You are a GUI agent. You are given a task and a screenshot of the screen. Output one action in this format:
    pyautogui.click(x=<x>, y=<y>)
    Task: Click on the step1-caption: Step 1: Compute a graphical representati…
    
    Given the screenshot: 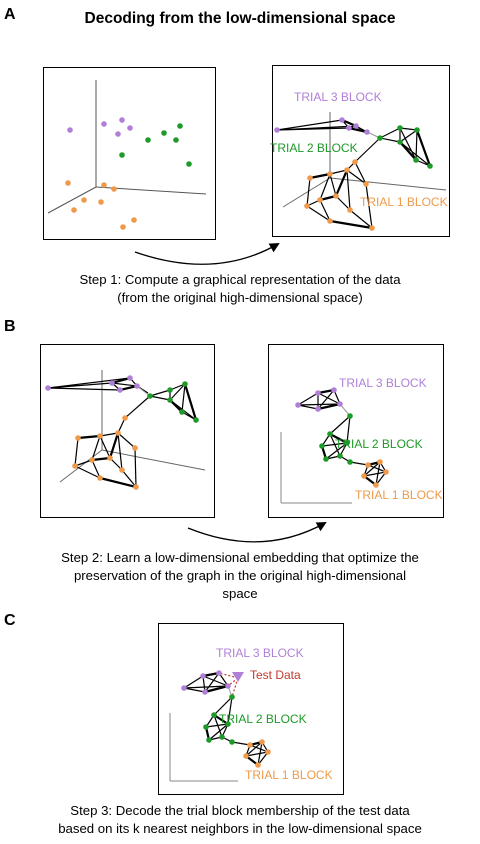 What is the action you would take?
    pyautogui.click(x=240, y=289)
    